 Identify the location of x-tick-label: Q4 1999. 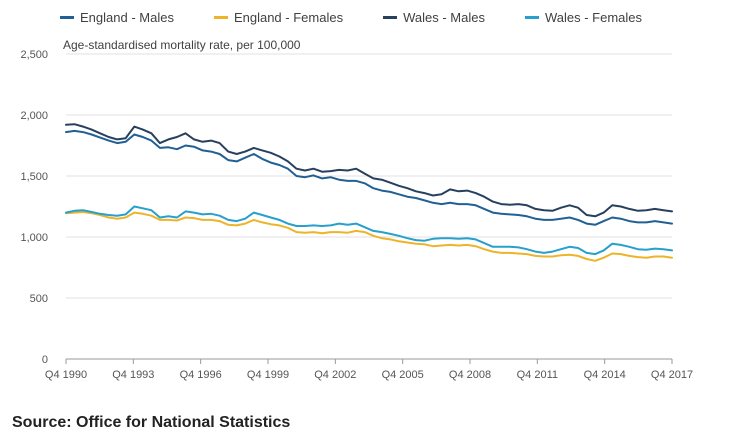
(268, 375).